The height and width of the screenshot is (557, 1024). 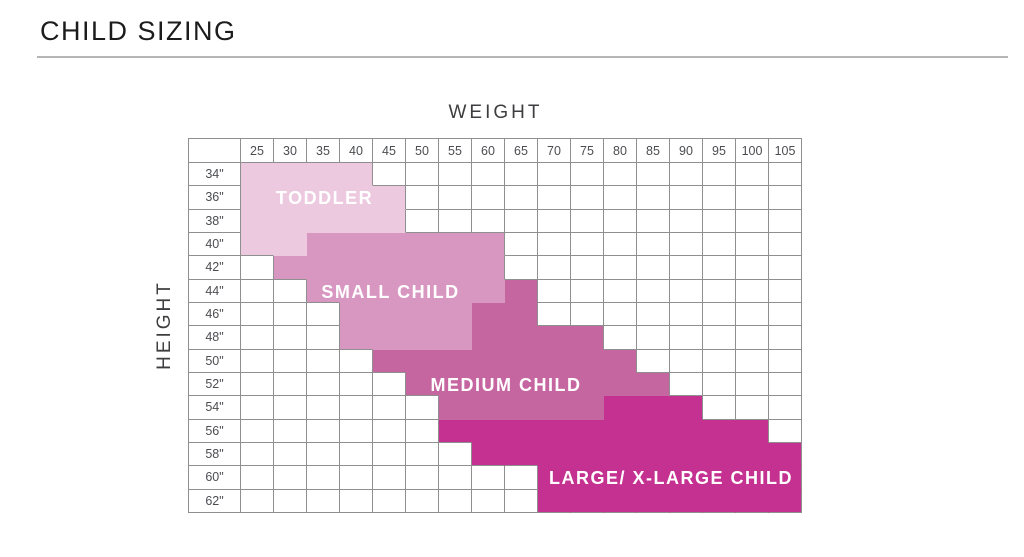 What do you see at coordinates (389, 151) in the screenshot?
I see `weight-header-cell: 45` at bounding box center [389, 151].